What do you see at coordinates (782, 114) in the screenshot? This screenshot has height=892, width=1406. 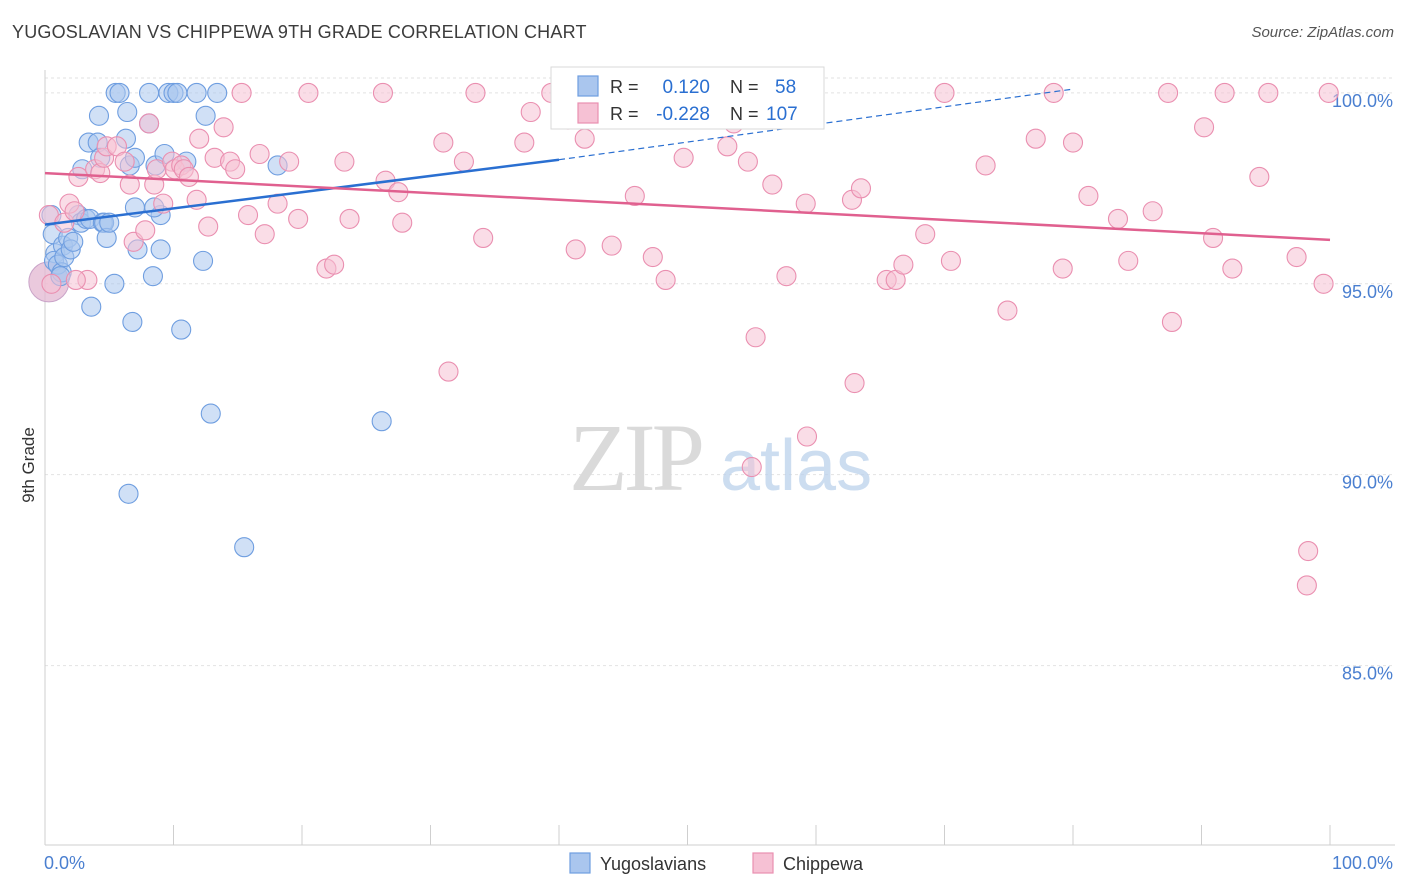 I see `legend-n-value-2: 107` at bounding box center [782, 114].